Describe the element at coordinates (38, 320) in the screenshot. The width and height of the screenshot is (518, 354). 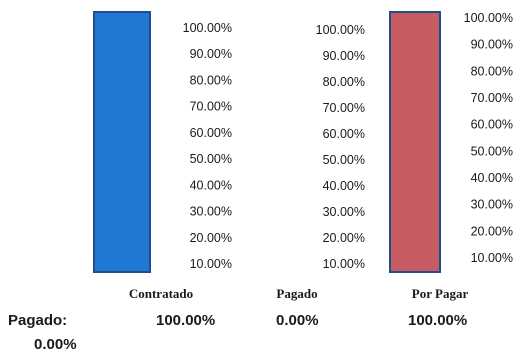
I see `pagado-label: Pagado:` at that location.